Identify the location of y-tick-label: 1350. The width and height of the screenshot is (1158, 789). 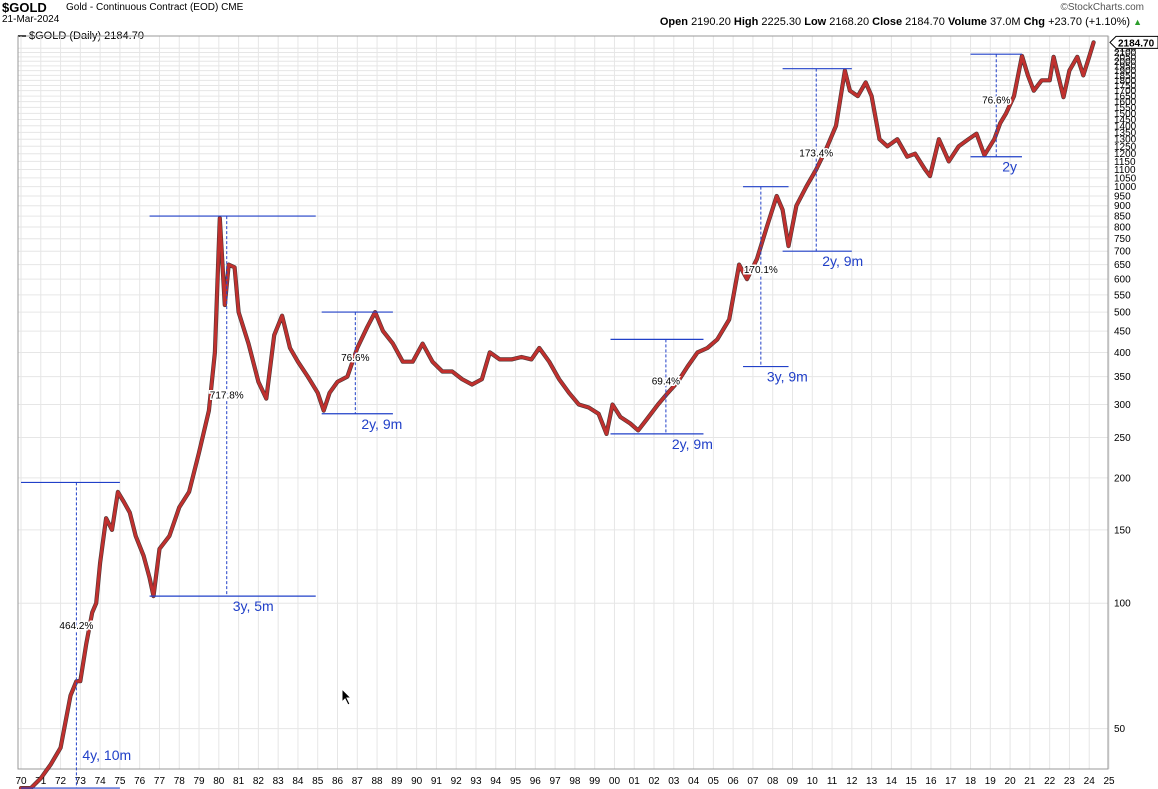
(1125, 133).